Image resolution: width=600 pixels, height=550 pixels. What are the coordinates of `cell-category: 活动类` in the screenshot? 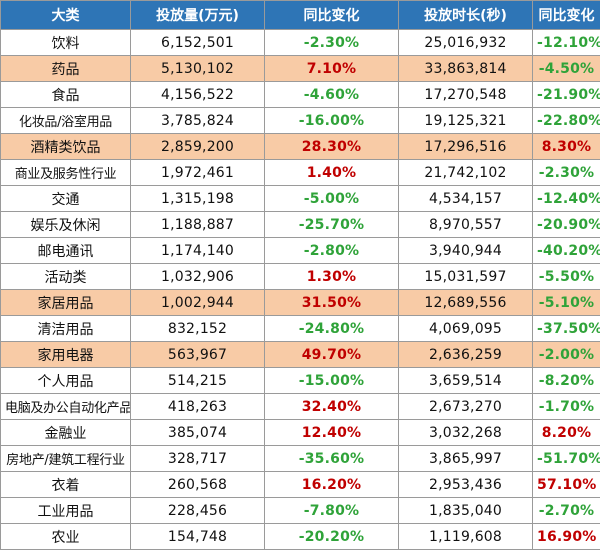 It's located at (66, 277).